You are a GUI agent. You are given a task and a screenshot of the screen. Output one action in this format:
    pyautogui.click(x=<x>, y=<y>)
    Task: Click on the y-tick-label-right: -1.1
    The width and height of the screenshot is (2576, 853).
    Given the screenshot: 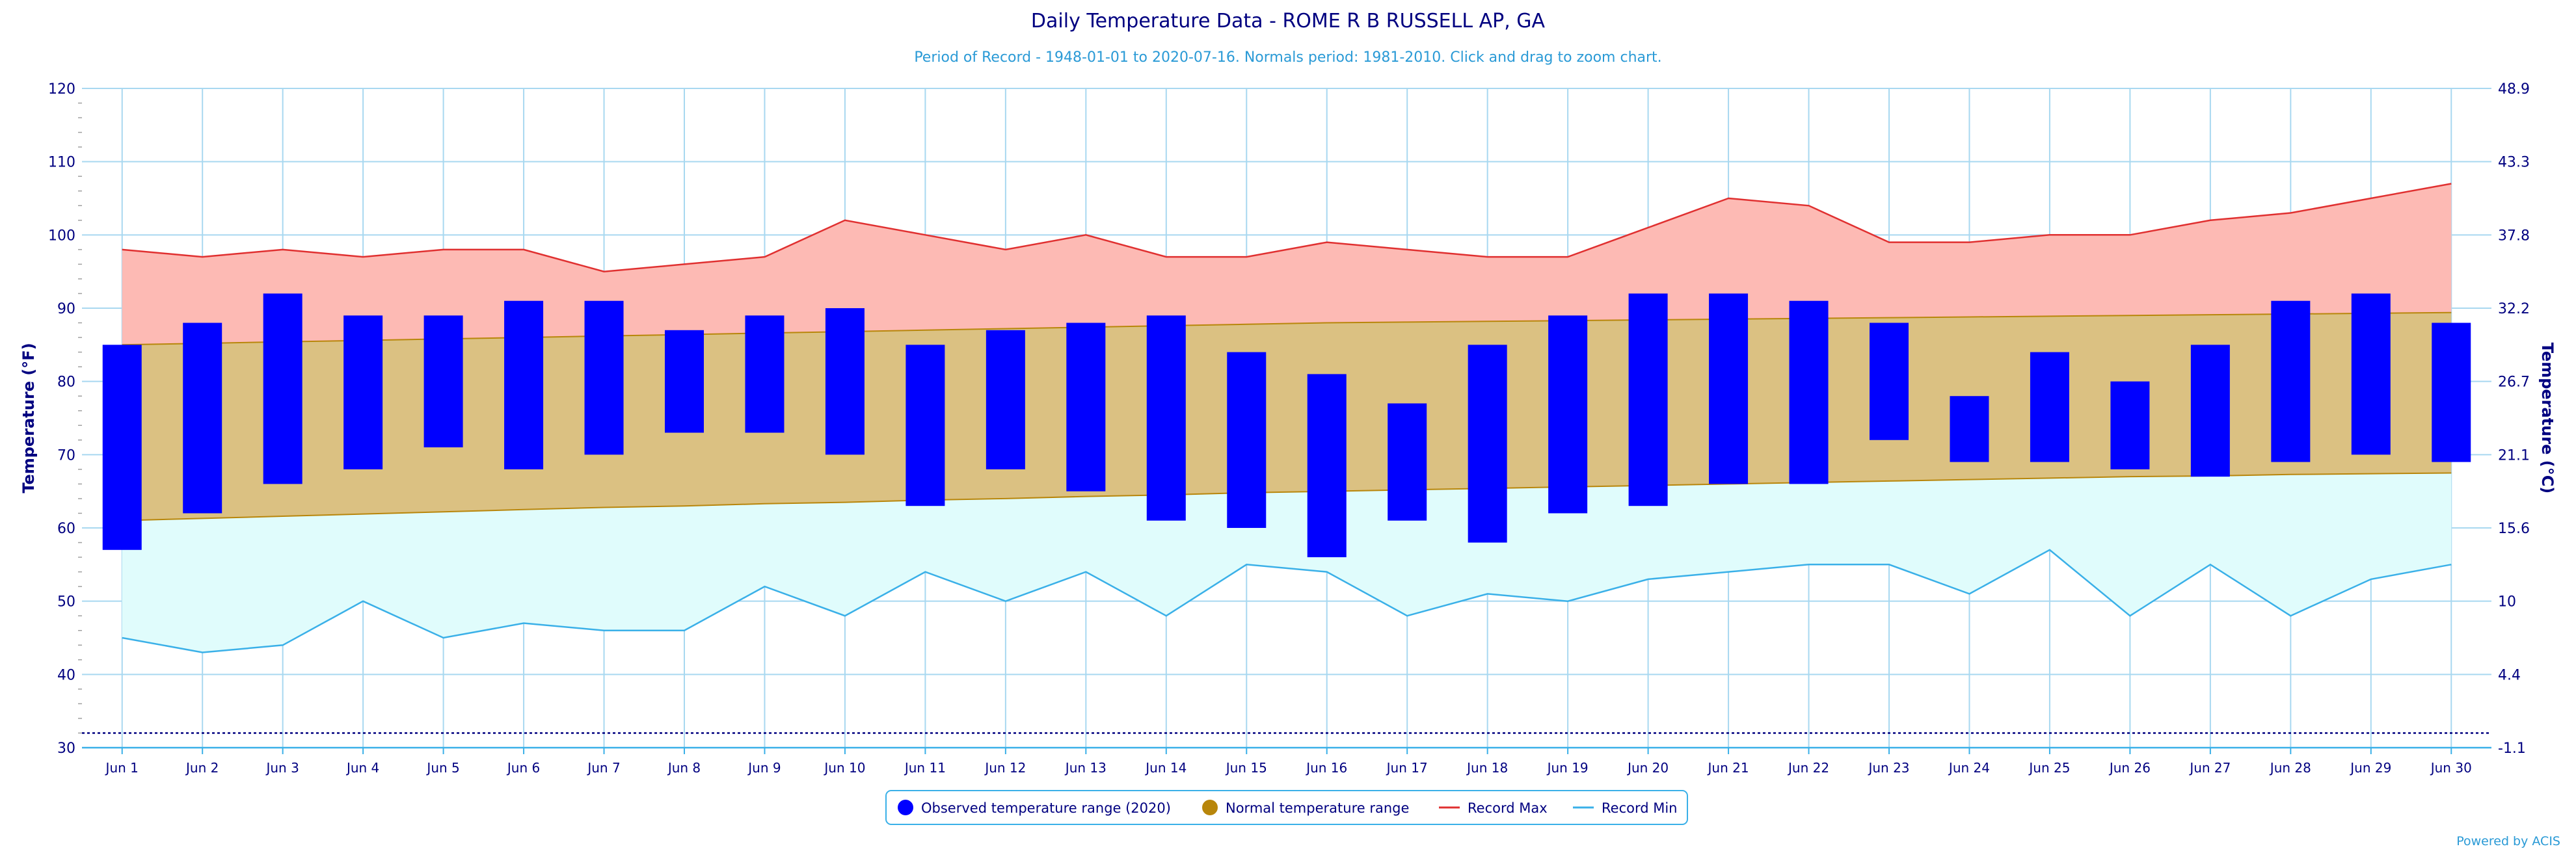 What is the action you would take?
    pyautogui.click(x=2512, y=749)
    